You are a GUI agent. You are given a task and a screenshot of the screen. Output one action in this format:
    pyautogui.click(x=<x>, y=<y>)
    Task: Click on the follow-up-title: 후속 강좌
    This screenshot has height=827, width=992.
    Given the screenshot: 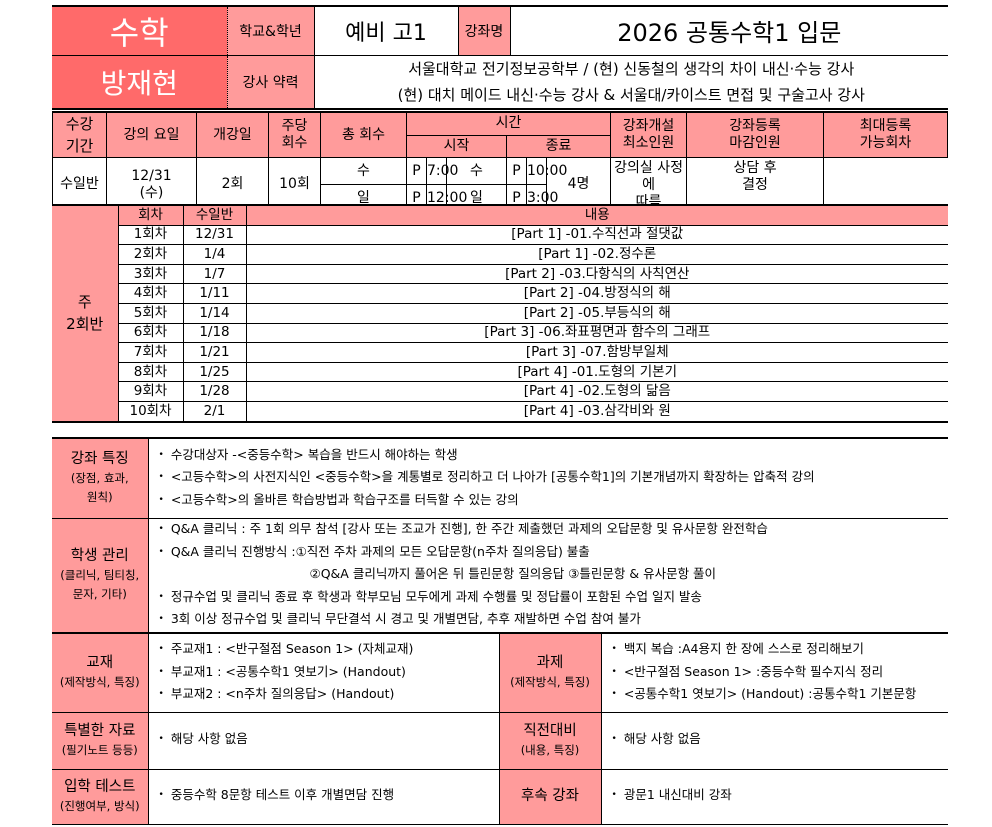 What is the action you would take?
    pyautogui.click(x=550, y=796)
    